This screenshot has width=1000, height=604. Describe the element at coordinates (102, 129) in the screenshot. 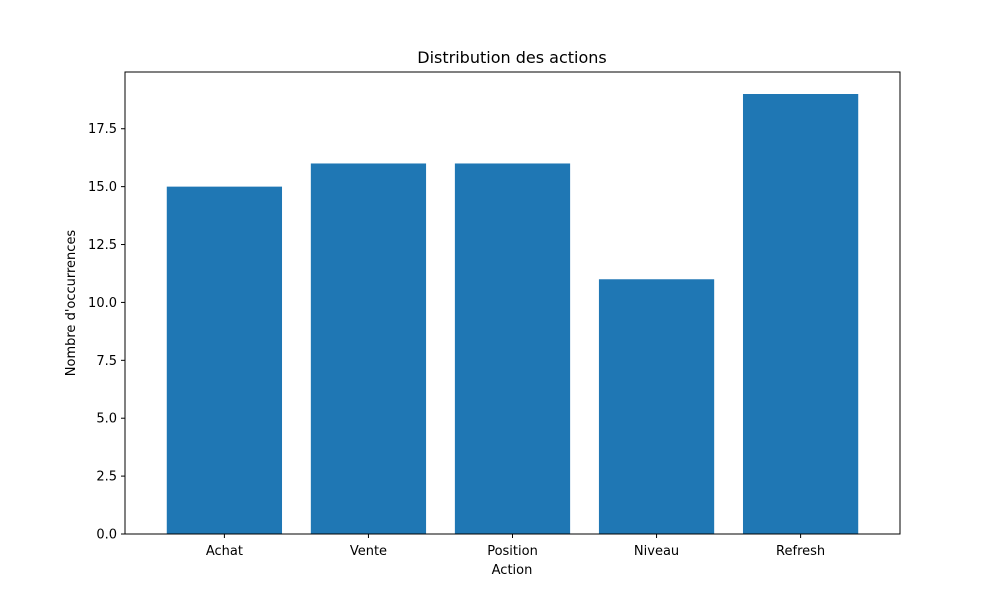

I see `y-tick-label: 17.5` at that location.